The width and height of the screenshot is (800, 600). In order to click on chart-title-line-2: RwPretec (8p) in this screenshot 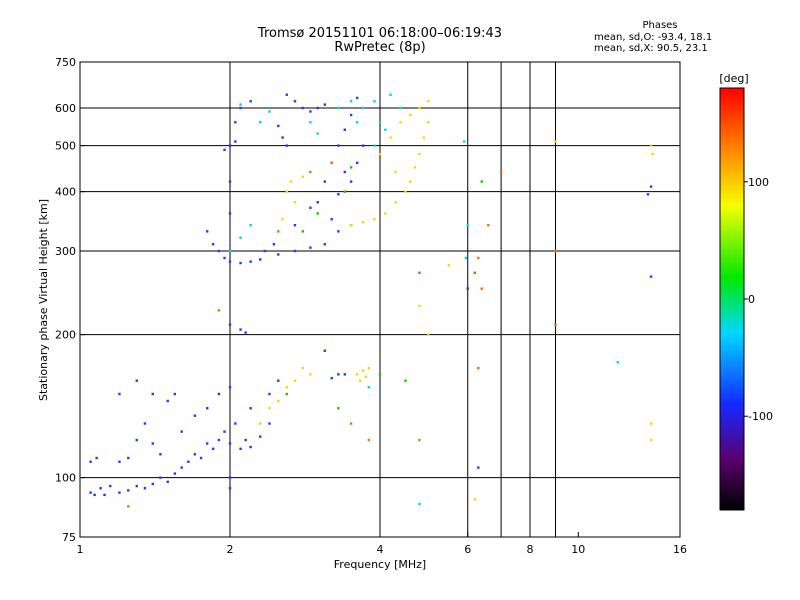, I will do `click(380, 47)`.